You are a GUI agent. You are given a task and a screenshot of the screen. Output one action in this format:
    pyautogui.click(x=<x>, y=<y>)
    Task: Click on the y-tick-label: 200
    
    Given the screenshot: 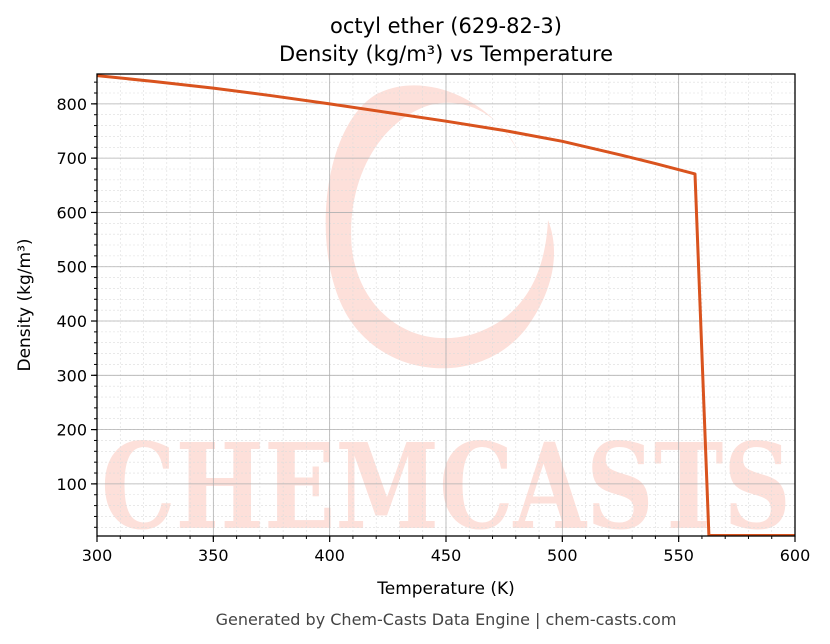 What is the action you would take?
    pyautogui.click(x=71, y=430)
    